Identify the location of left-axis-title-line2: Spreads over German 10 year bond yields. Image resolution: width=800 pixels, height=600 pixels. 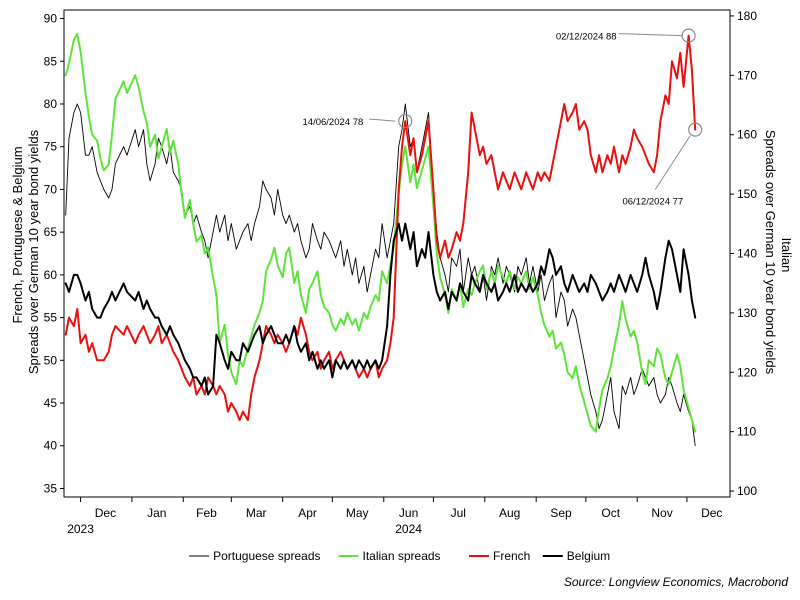
(33, 251).